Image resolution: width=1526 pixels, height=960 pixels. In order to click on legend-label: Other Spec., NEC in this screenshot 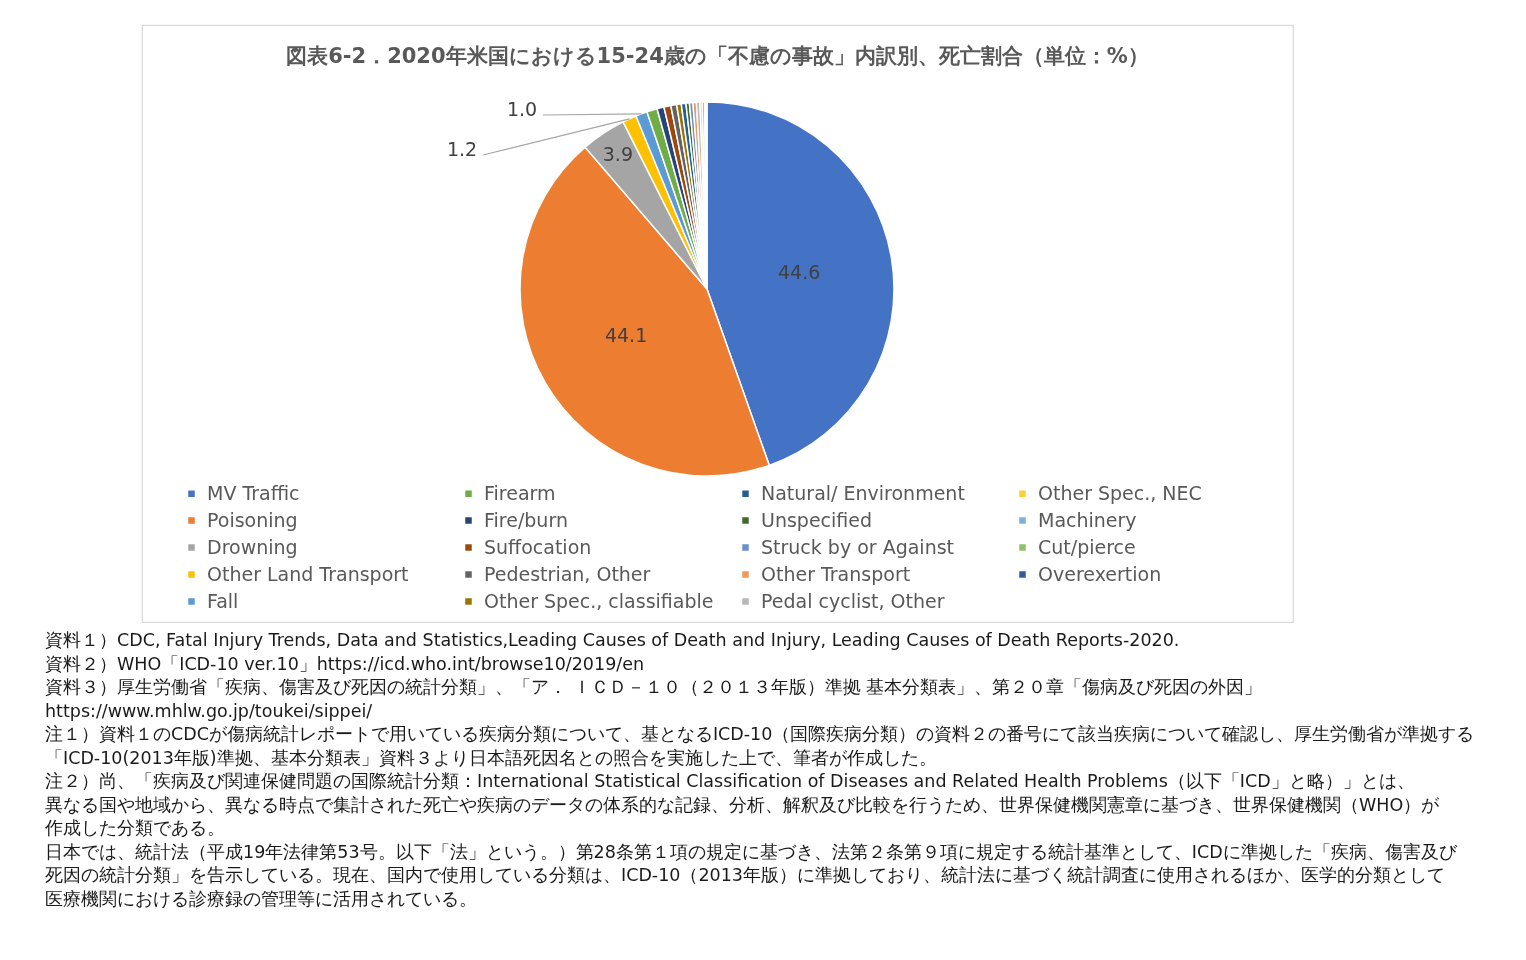, I will do `click(1120, 492)`.